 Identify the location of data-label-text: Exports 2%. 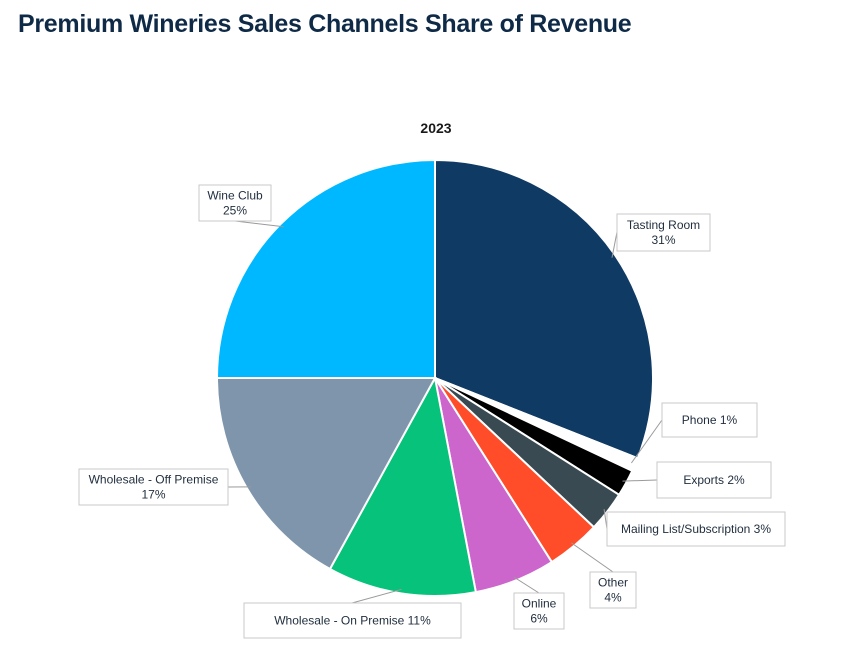
(714, 480).